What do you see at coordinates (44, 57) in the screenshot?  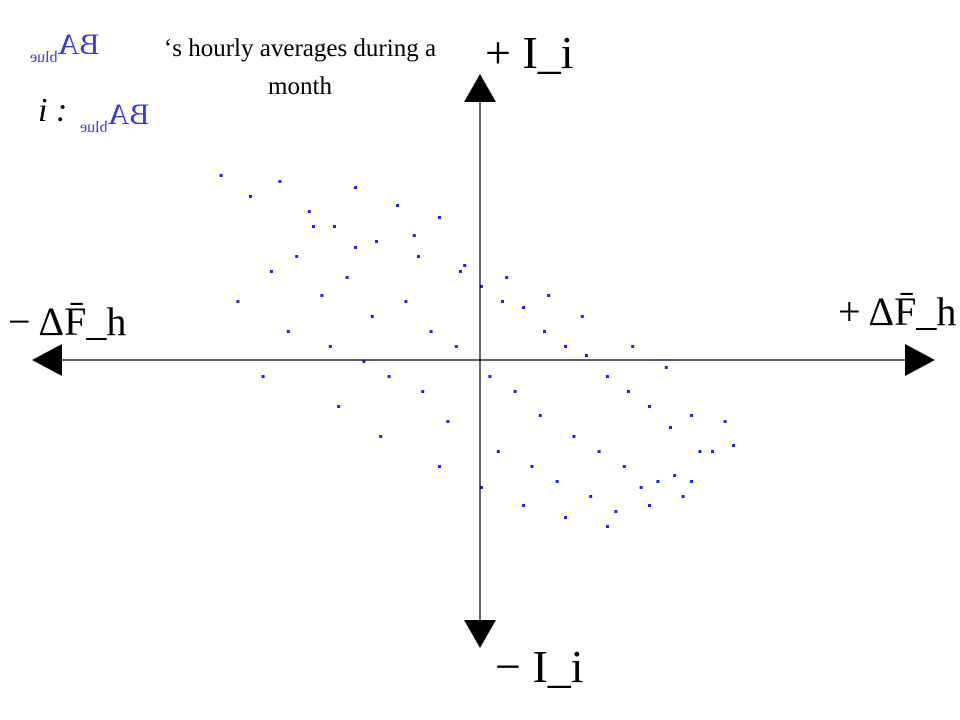 I see `title-mirrored-ba-sub: blue` at bounding box center [44, 57].